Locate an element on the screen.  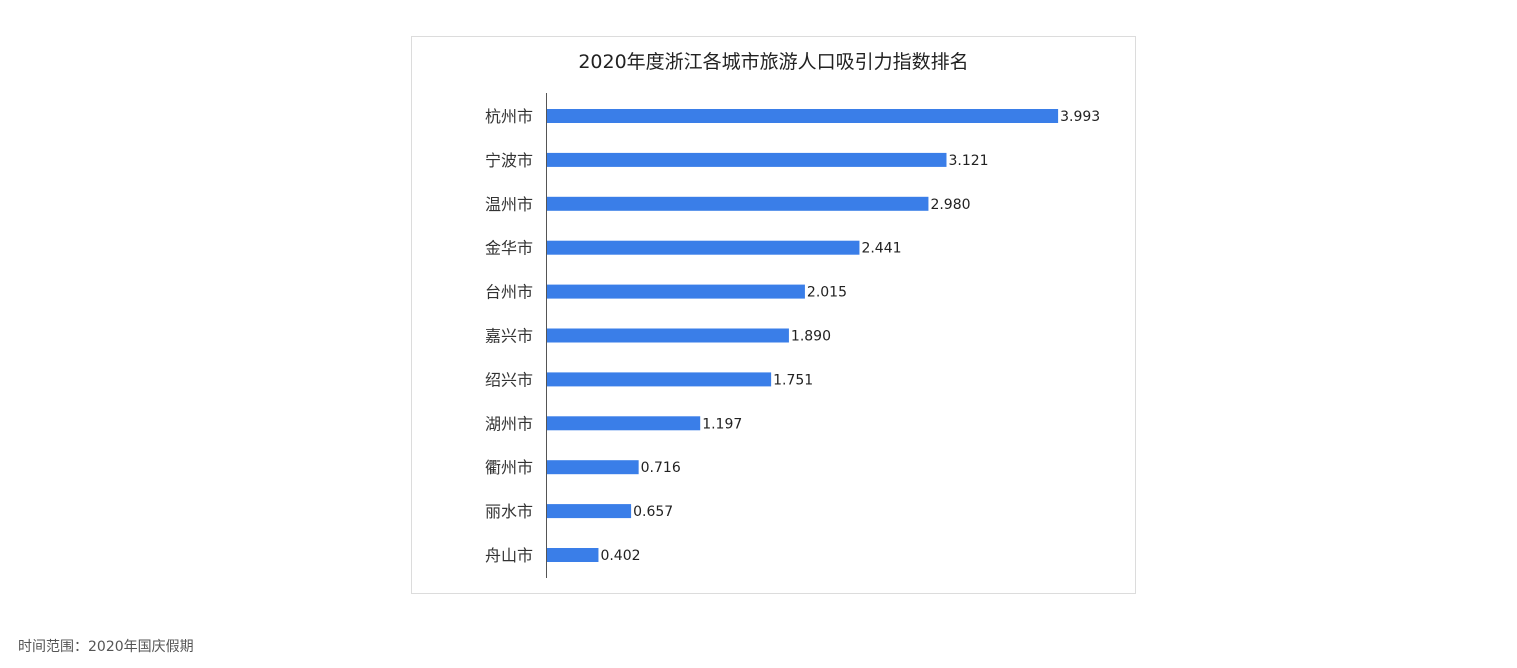
value-label: 0.402 is located at coordinates (620, 556).